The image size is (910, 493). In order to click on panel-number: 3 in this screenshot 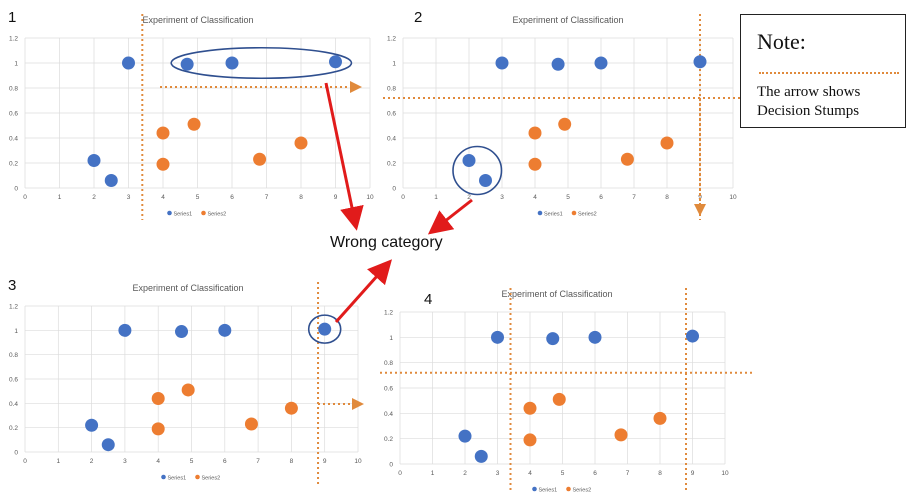, I will do `click(12, 285)`.